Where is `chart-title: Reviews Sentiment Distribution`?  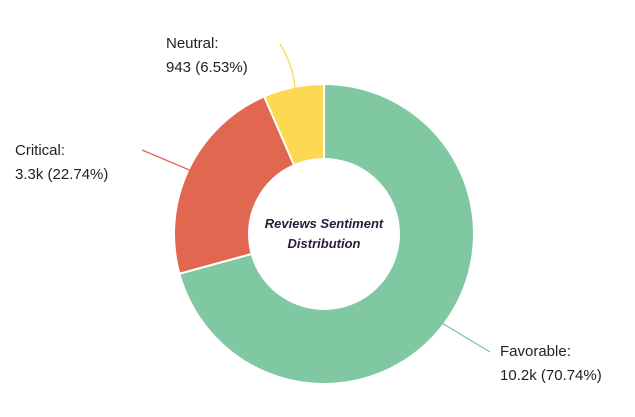
chart-title: Reviews Sentiment Distribution is located at coordinates (324, 233).